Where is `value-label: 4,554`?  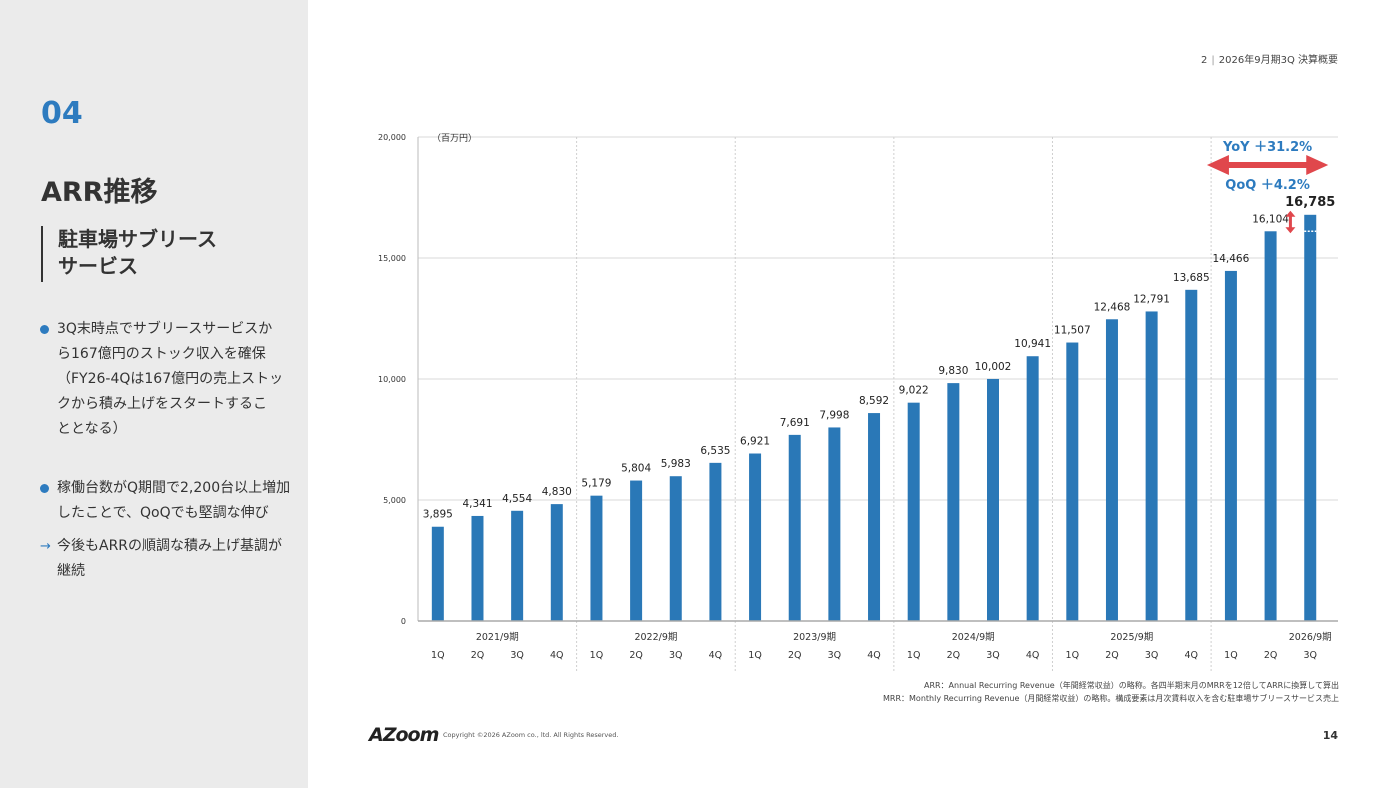 value-label: 4,554 is located at coordinates (517, 499).